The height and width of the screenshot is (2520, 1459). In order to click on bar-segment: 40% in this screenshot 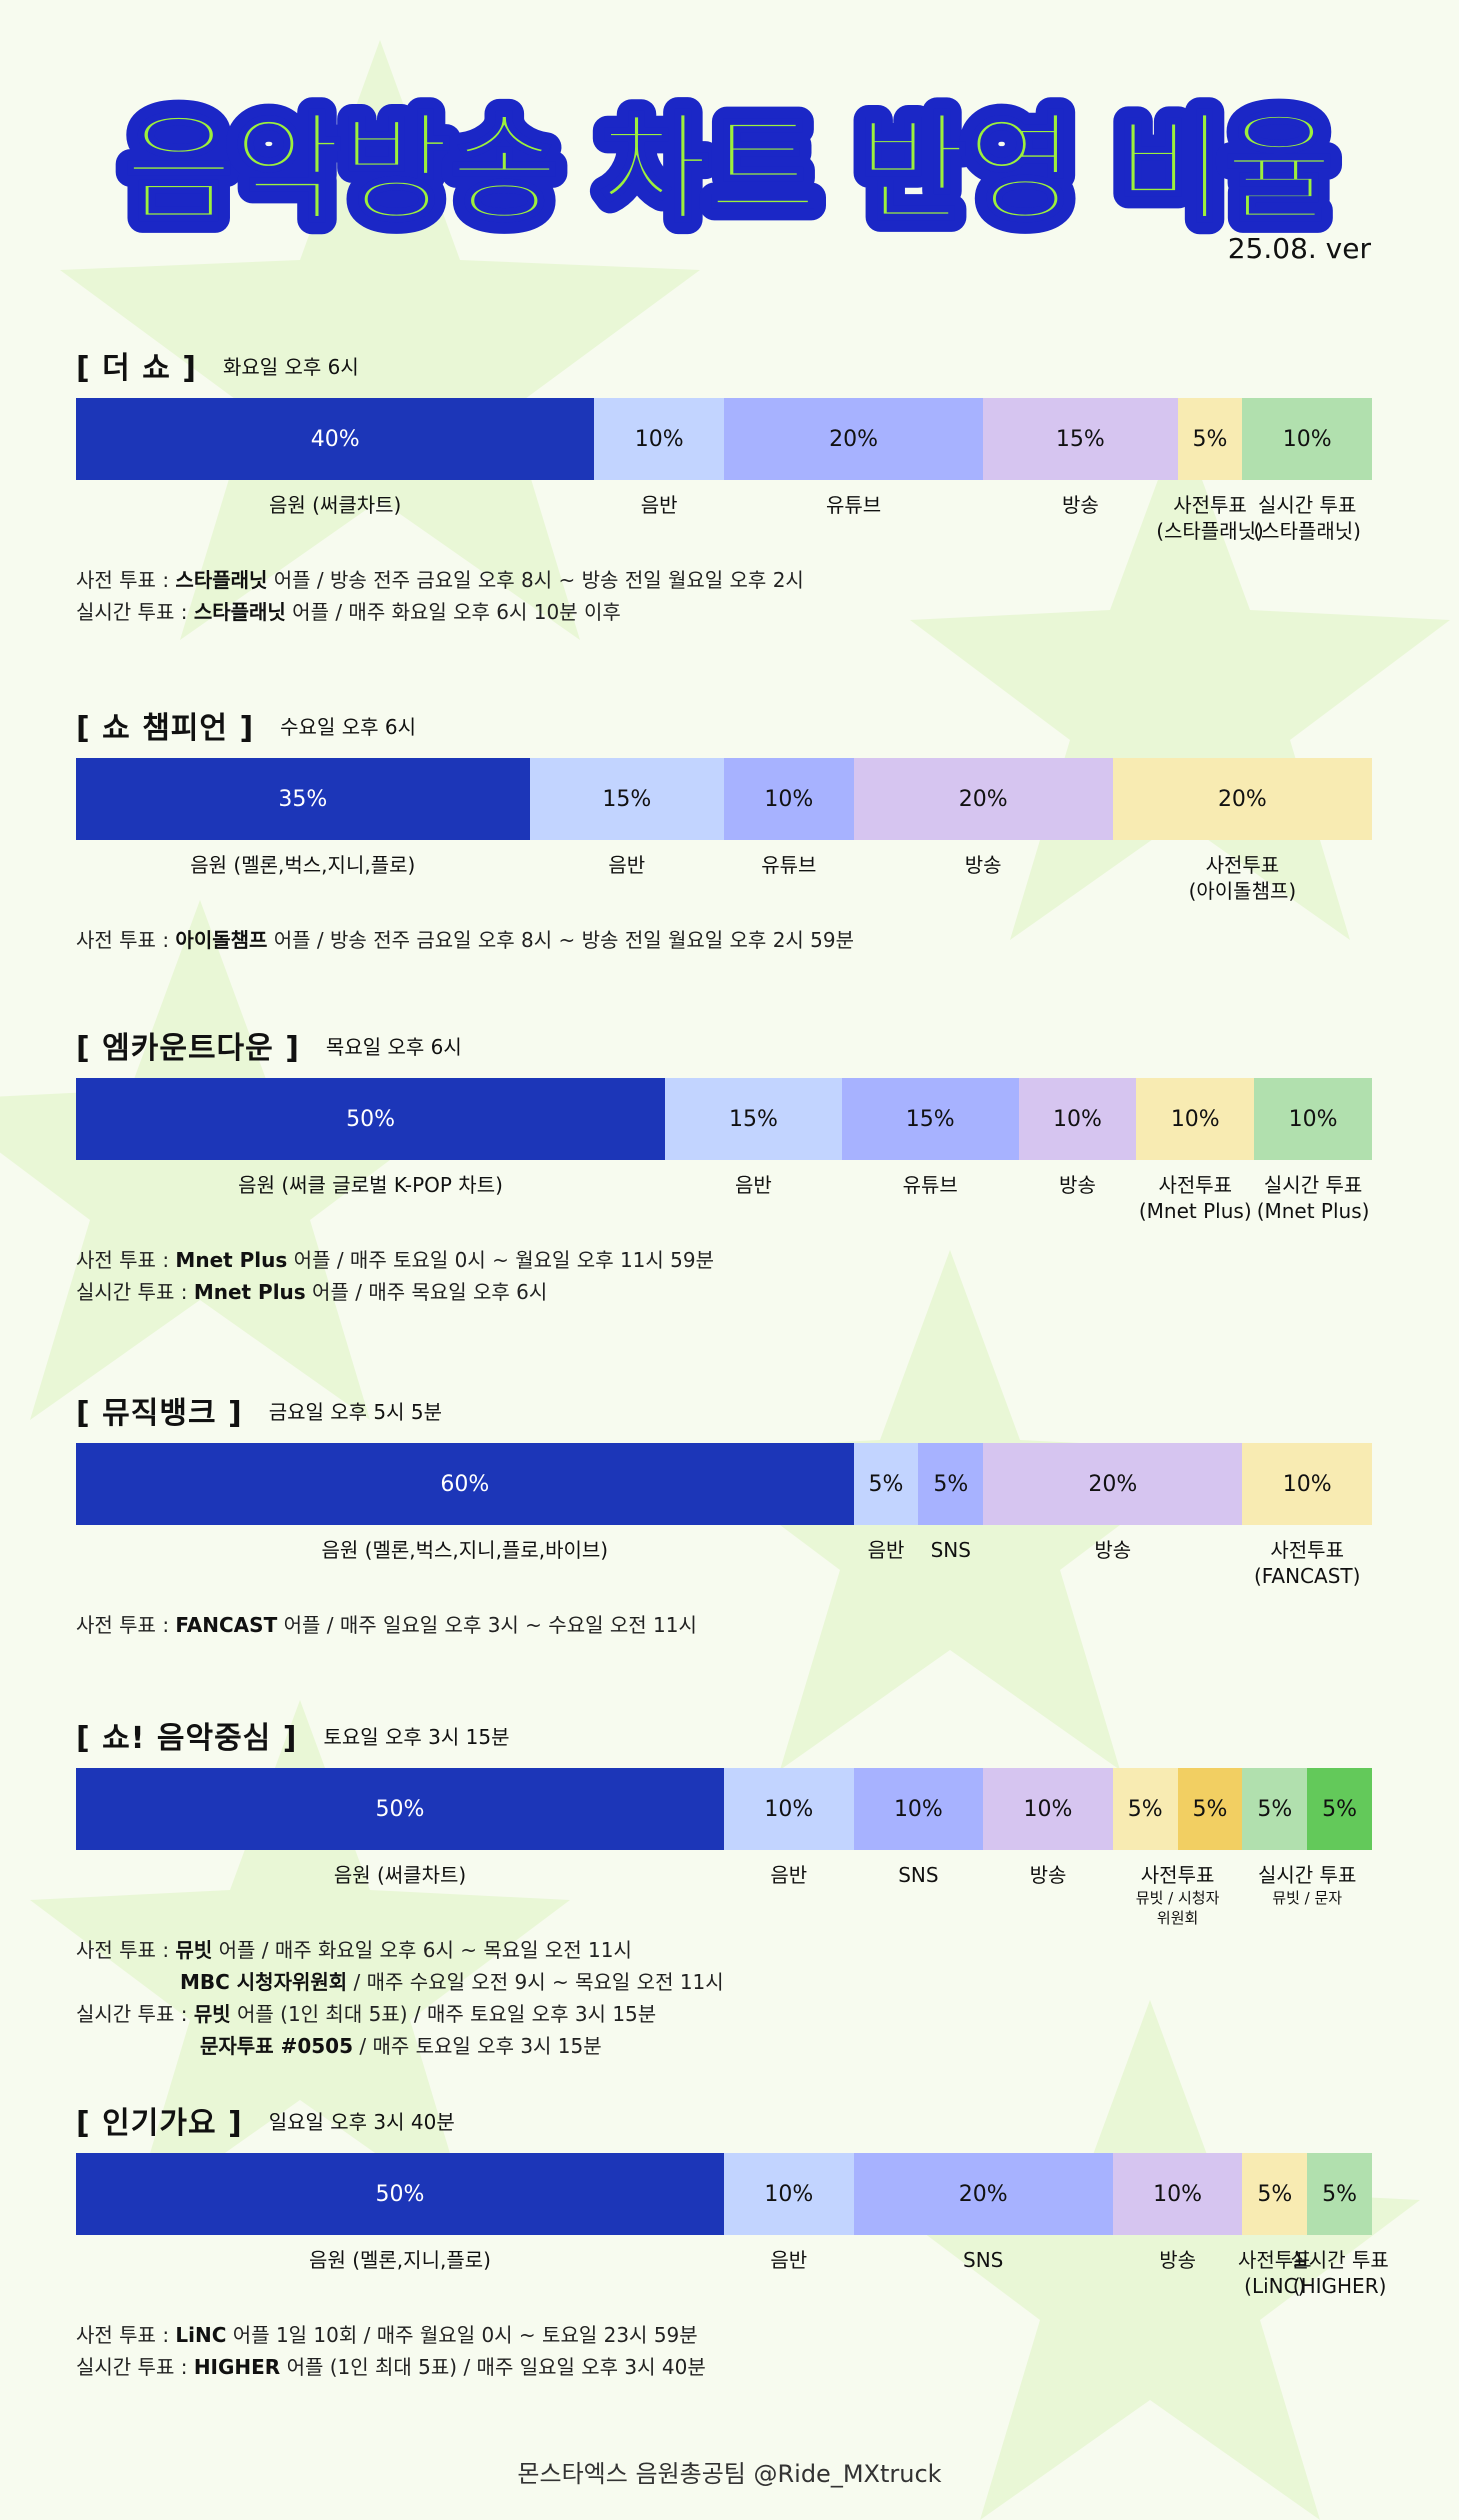, I will do `click(335, 439)`.